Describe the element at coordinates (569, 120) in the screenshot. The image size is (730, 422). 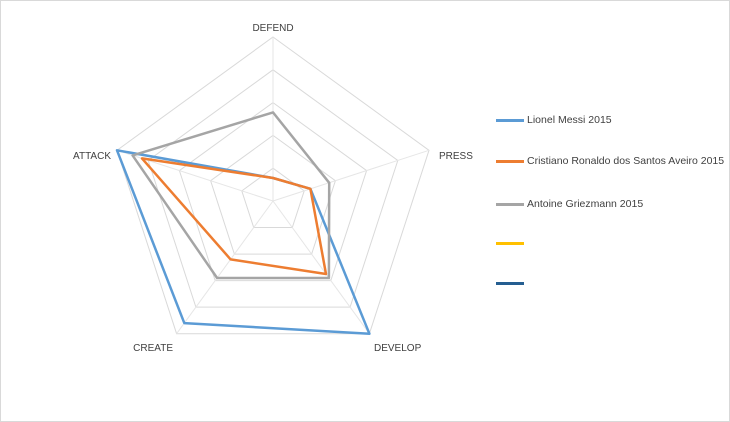
I see `legend-label-messi: Lionel Messi 2015` at that location.